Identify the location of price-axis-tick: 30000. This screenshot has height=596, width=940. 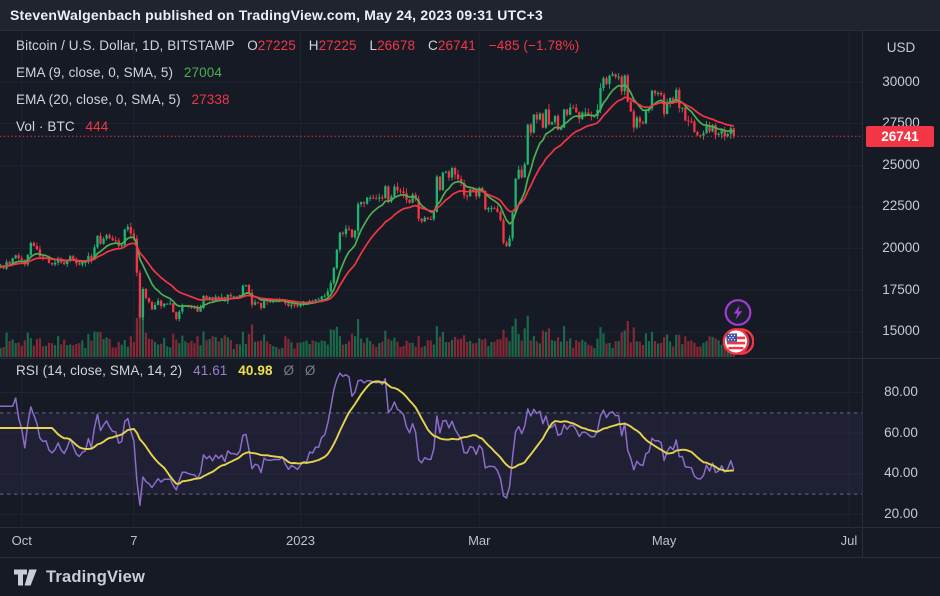
(901, 81).